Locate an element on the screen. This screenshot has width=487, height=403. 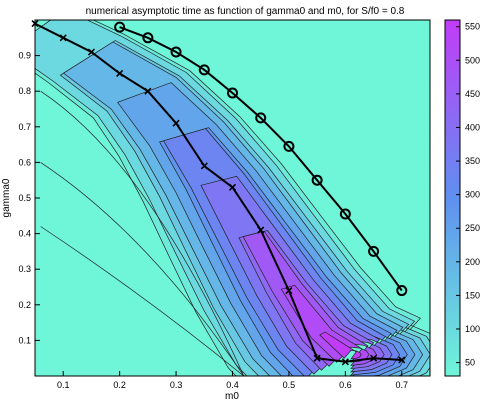
colorbar-tick-label: 150 is located at coordinates (472, 295).